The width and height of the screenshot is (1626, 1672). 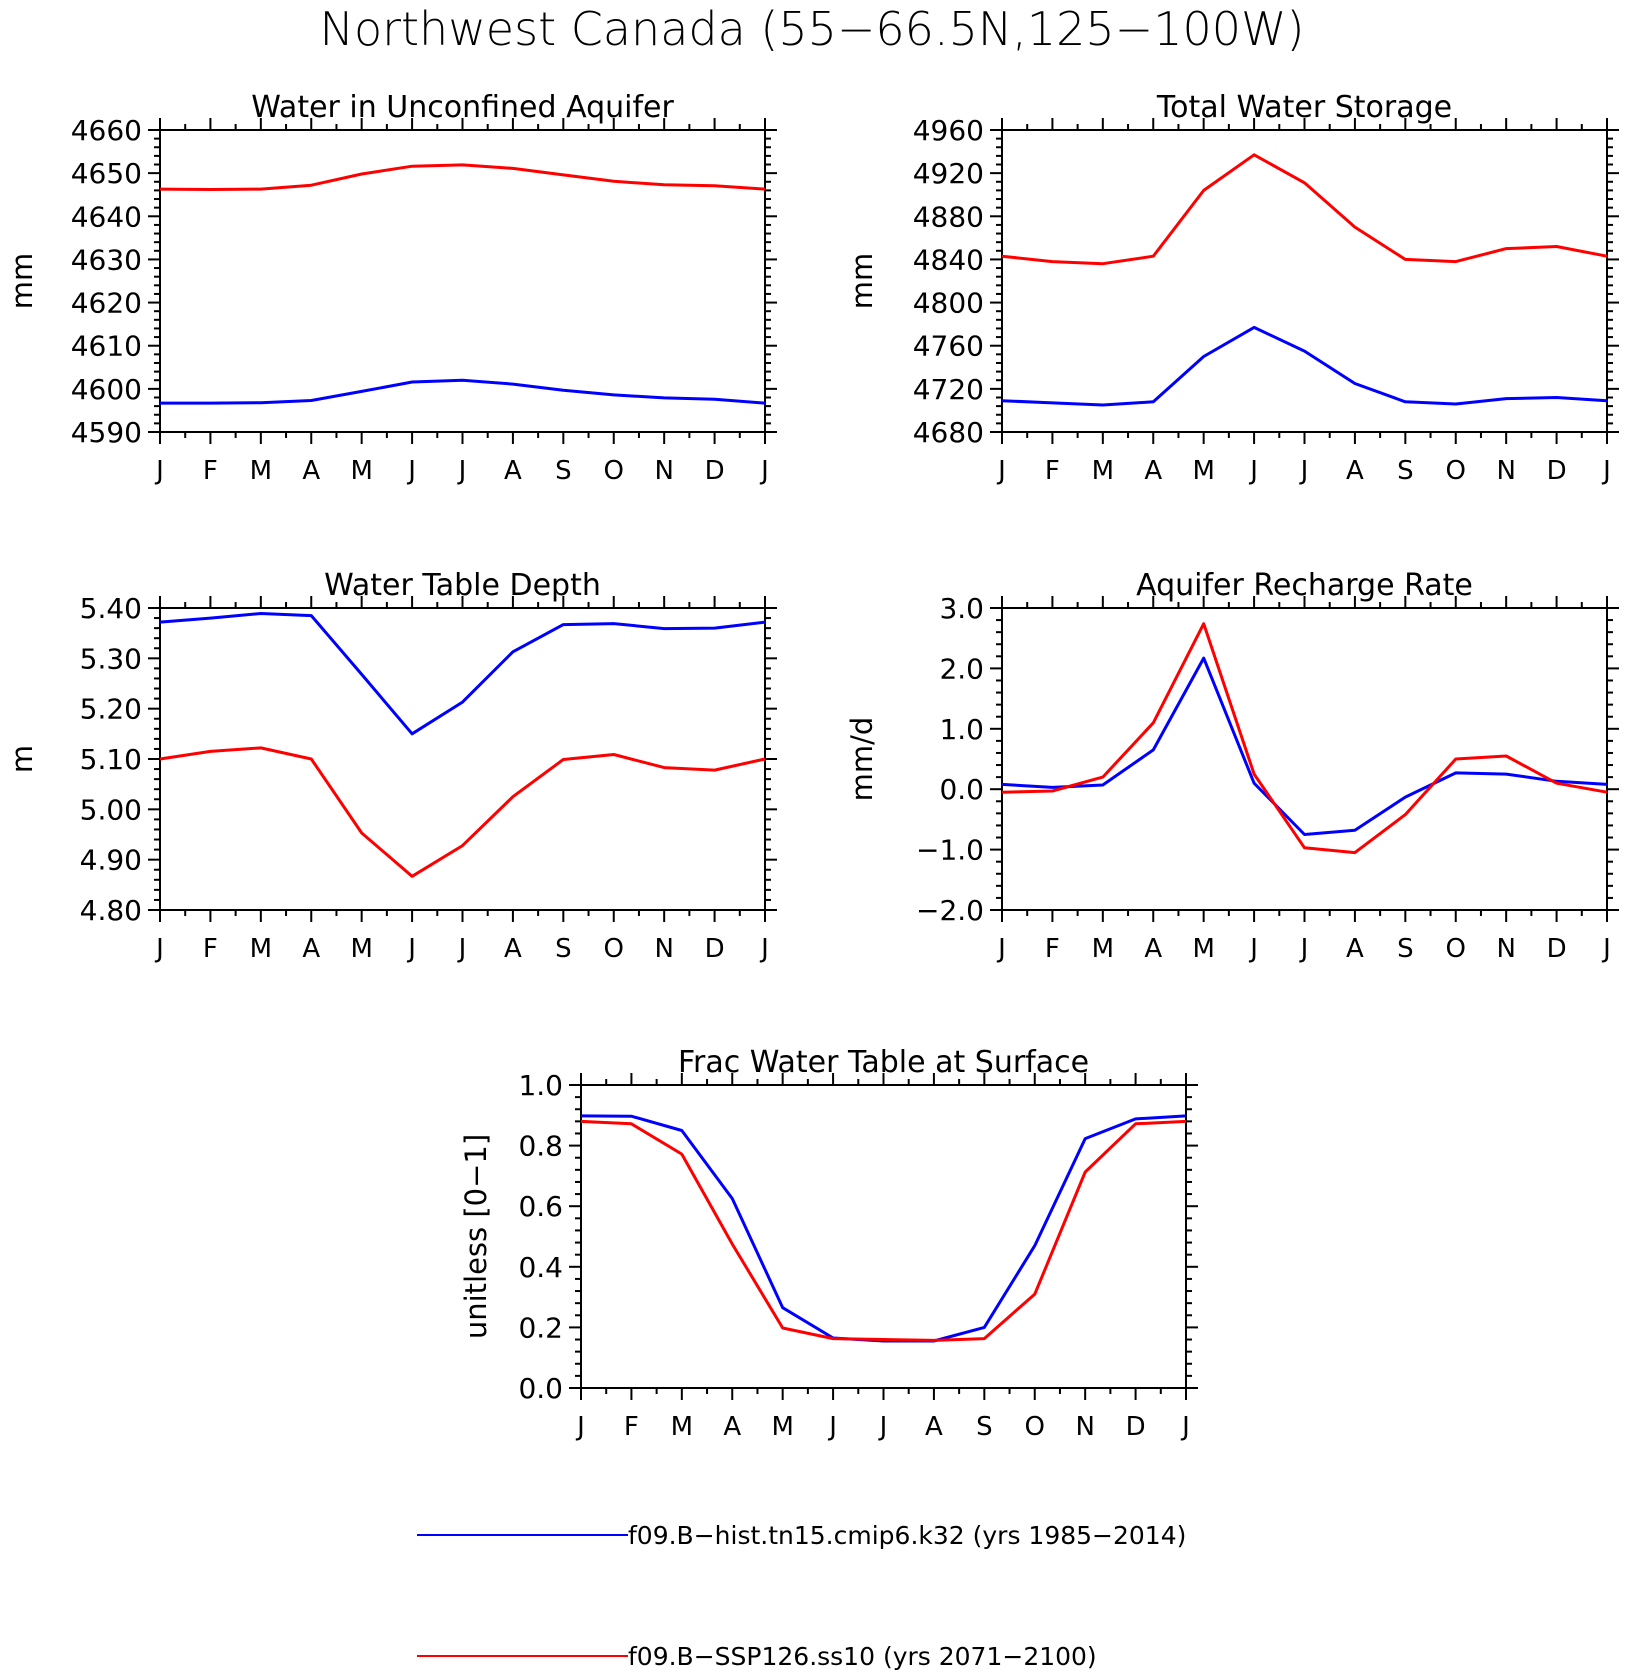 What do you see at coordinates (111, 860) in the screenshot?
I see `y-tick-label: 4.90` at bounding box center [111, 860].